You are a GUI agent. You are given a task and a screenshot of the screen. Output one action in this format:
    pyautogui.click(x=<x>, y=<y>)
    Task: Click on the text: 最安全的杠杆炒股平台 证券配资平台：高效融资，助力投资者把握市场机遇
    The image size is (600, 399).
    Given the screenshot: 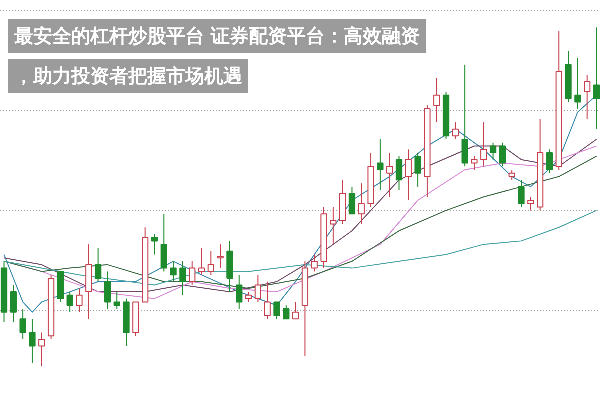 What is the action you would take?
    pyautogui.click(x=217, y=57)
    